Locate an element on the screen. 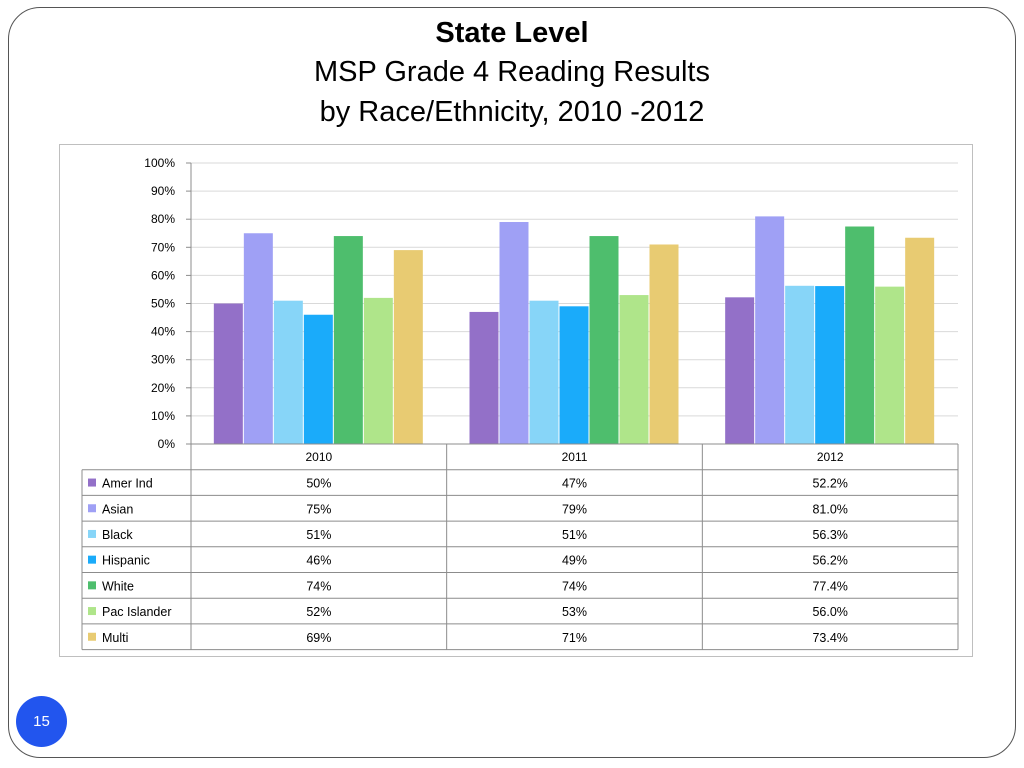  data-label: 52% is located at coordinates (318, 612).